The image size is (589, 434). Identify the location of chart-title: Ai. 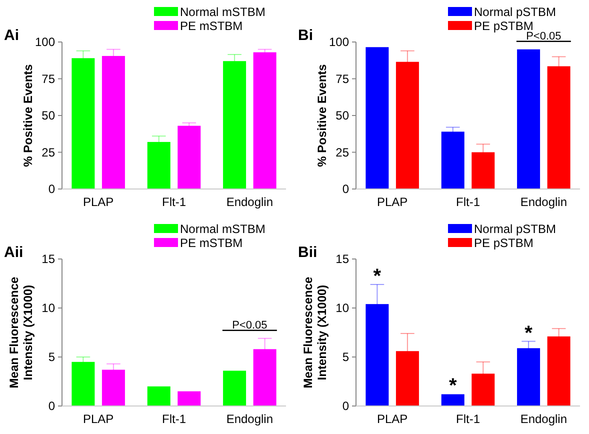
(11, 35).